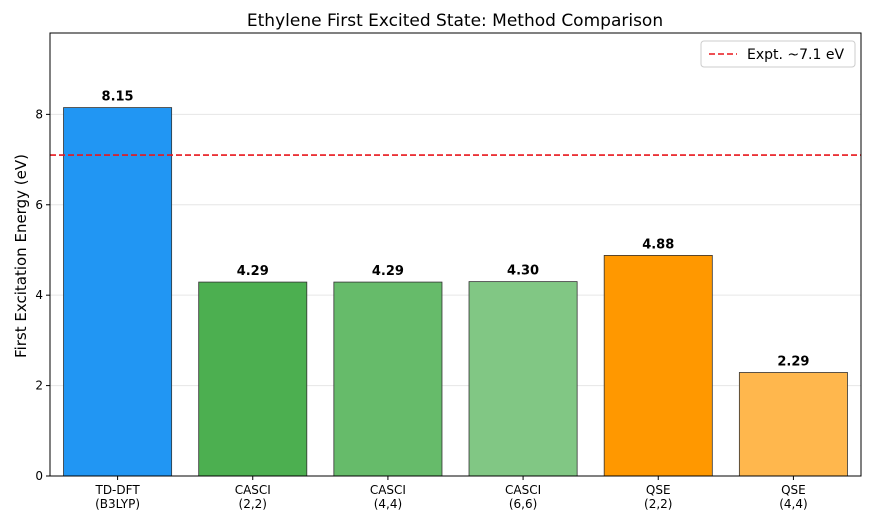  What do you see at coordinates (39, 476) in the screenshot?
I see `y-tick-label: 0` at bounding box center [39, 476].